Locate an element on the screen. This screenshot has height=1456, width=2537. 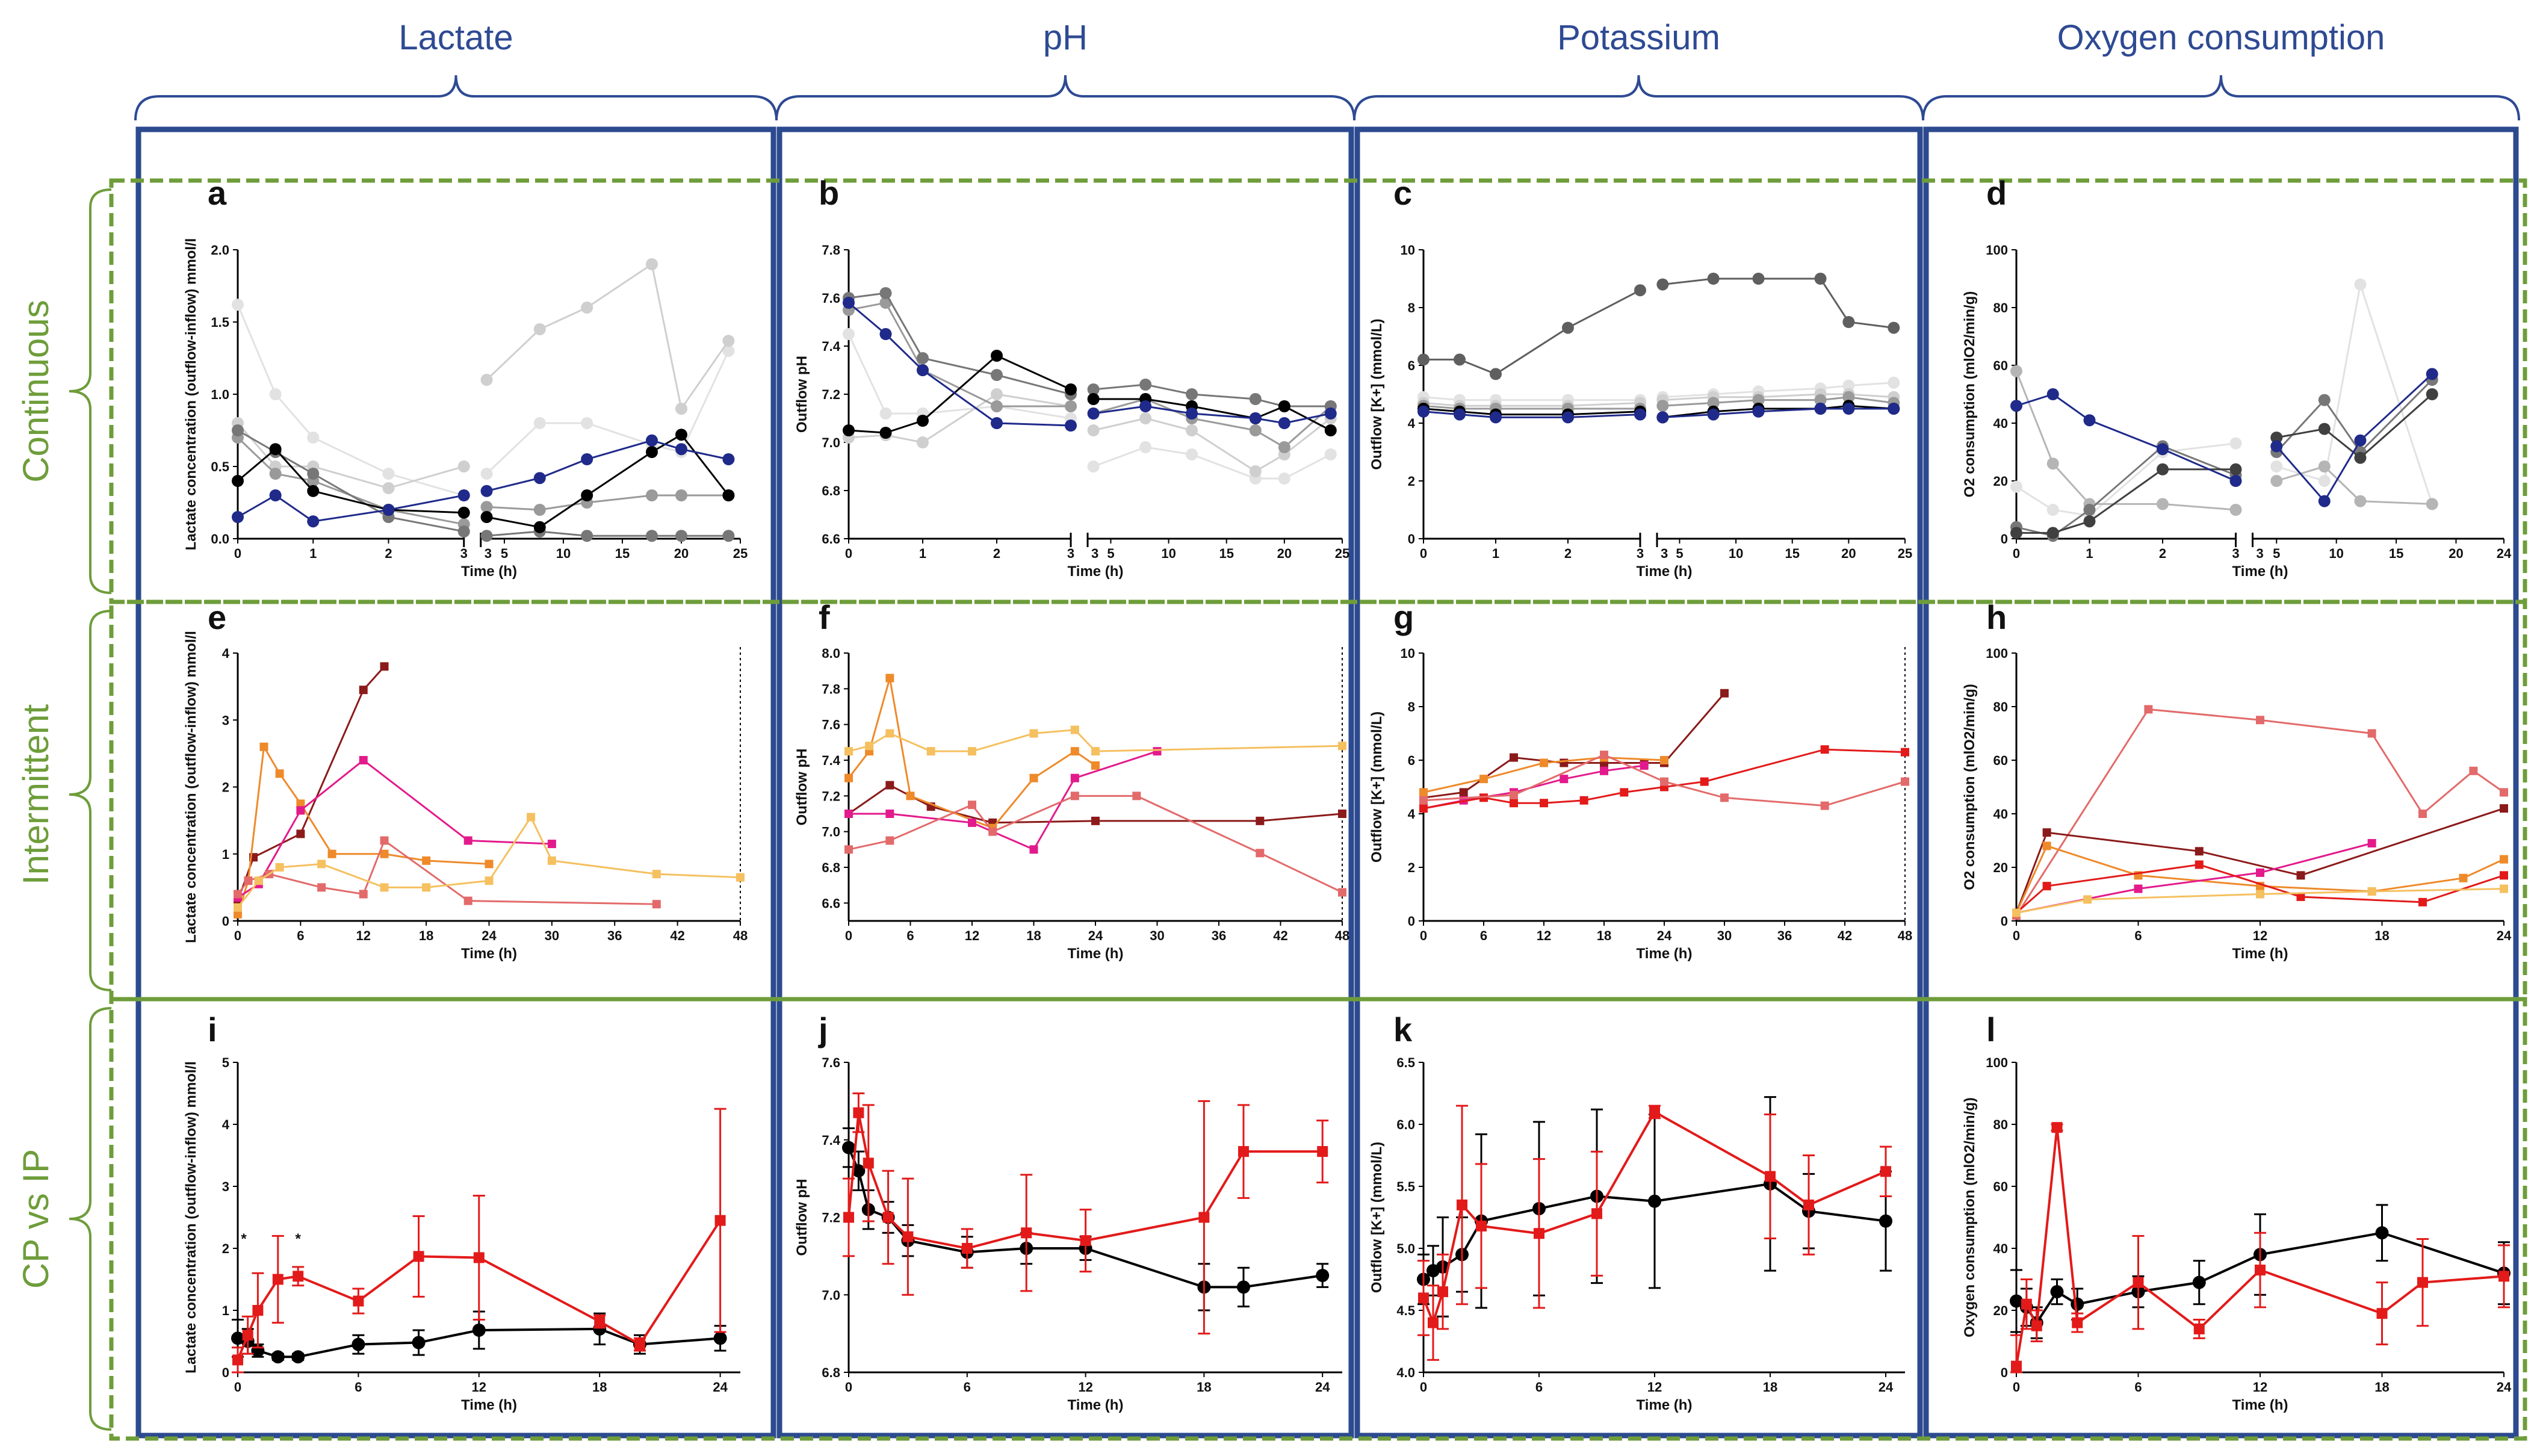
column-title-1: pH is located at coordinates (1065, 37).